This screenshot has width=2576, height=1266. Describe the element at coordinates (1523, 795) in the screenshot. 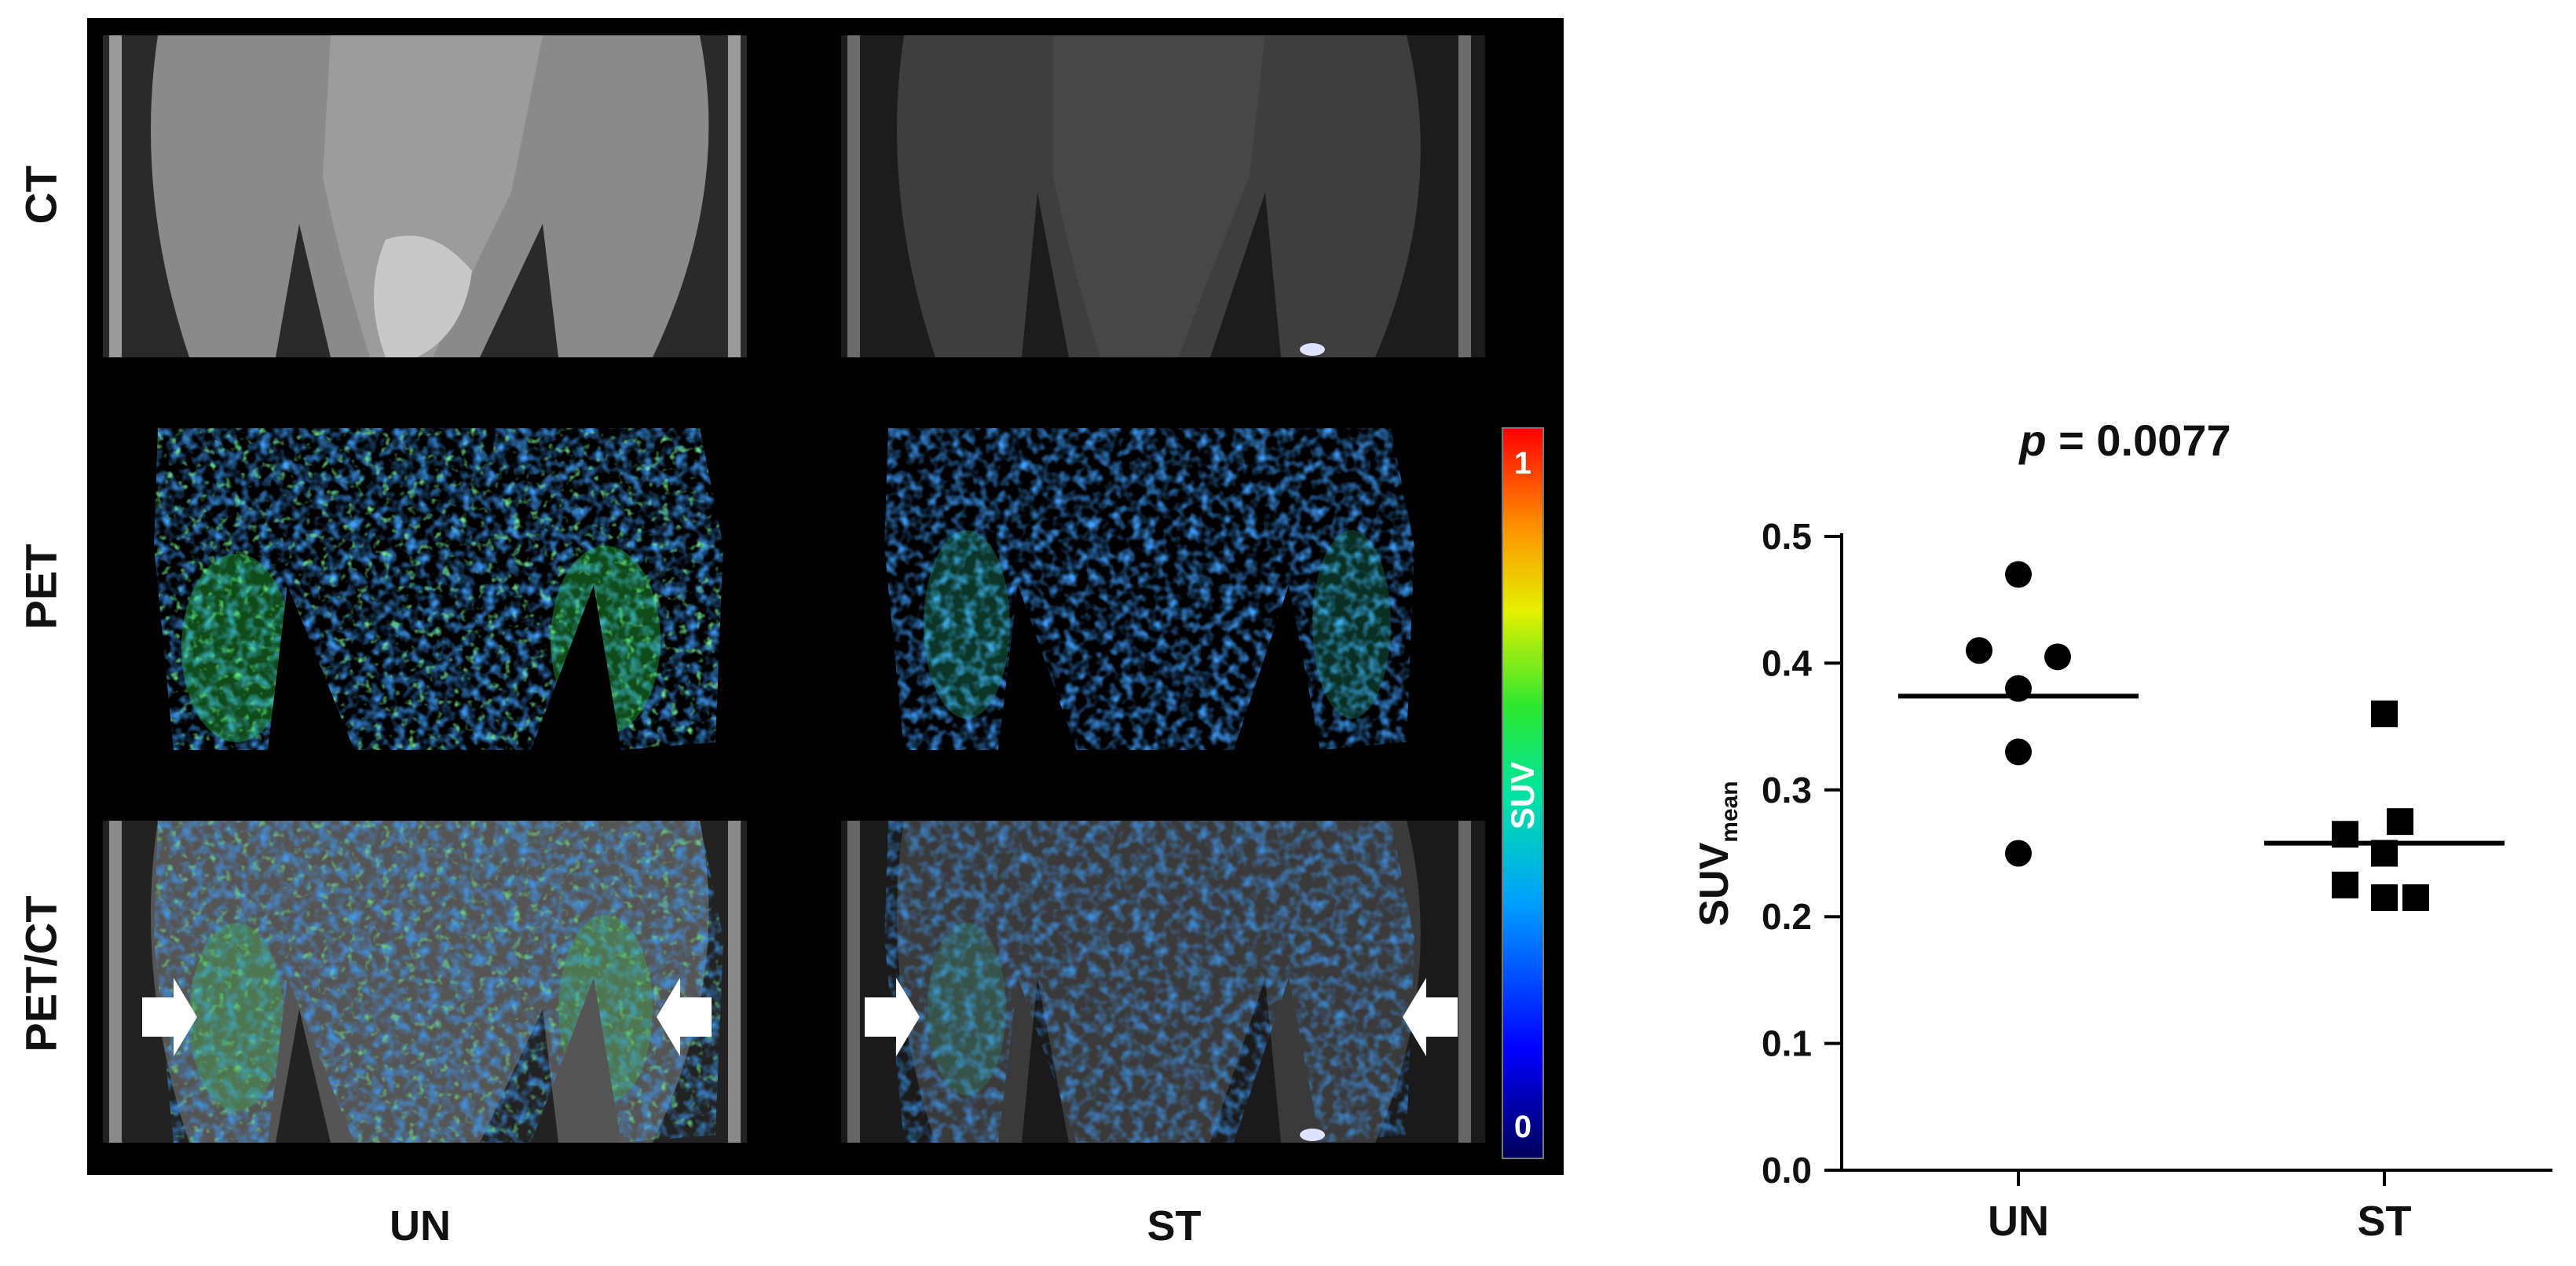

I see `colorbar-label: SUV` at that location.